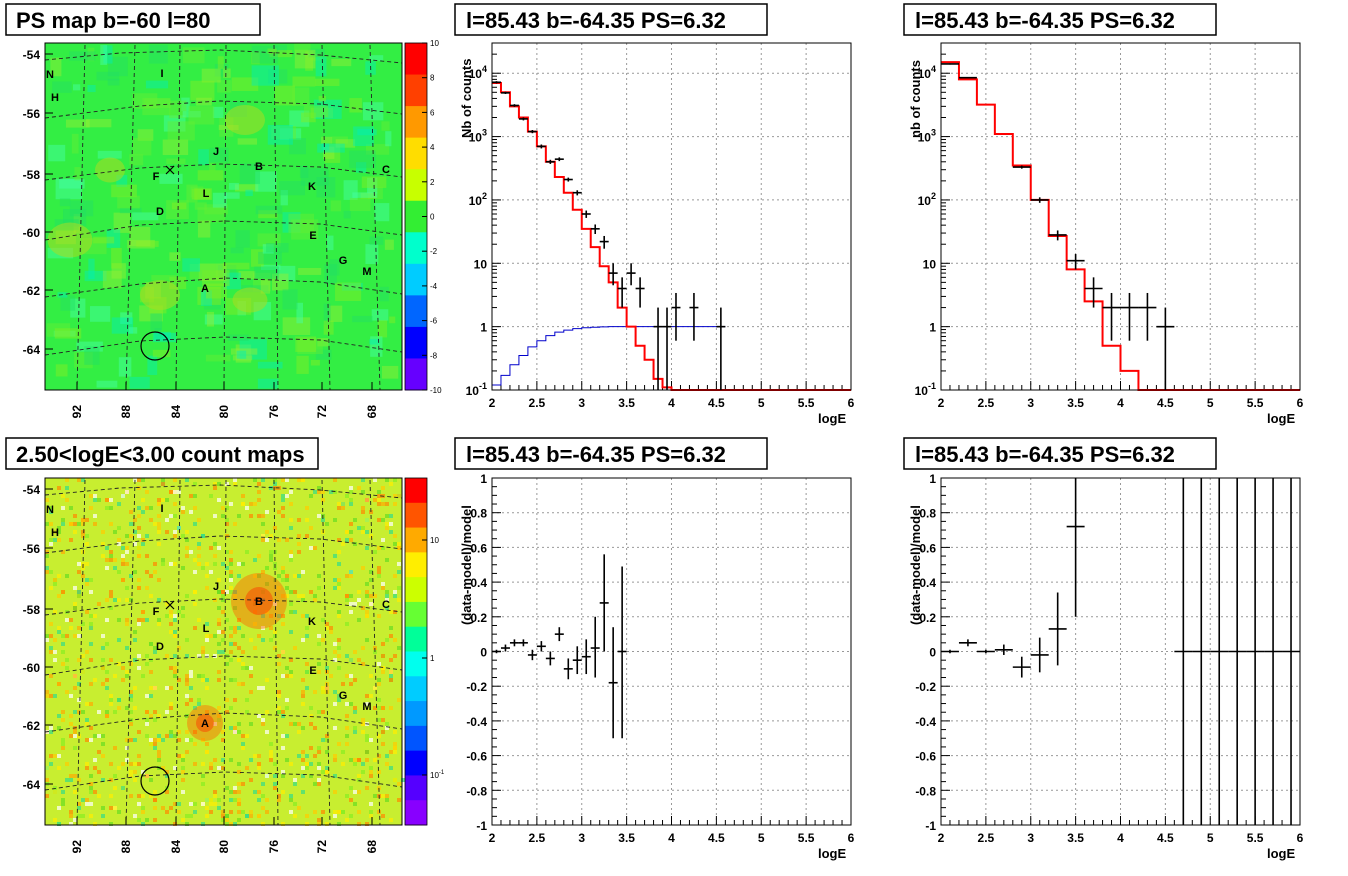 The height and width of the screenshot is (876, 1348). What do you see at coordinates (434, 321) in the screenshot?
I see `colorbar-label: -6` at bounding box center [434, 321].